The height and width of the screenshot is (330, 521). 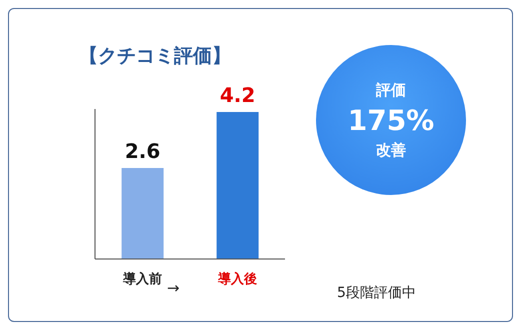 I want to click on data-label: 4.2, so click(x=238, y=94).